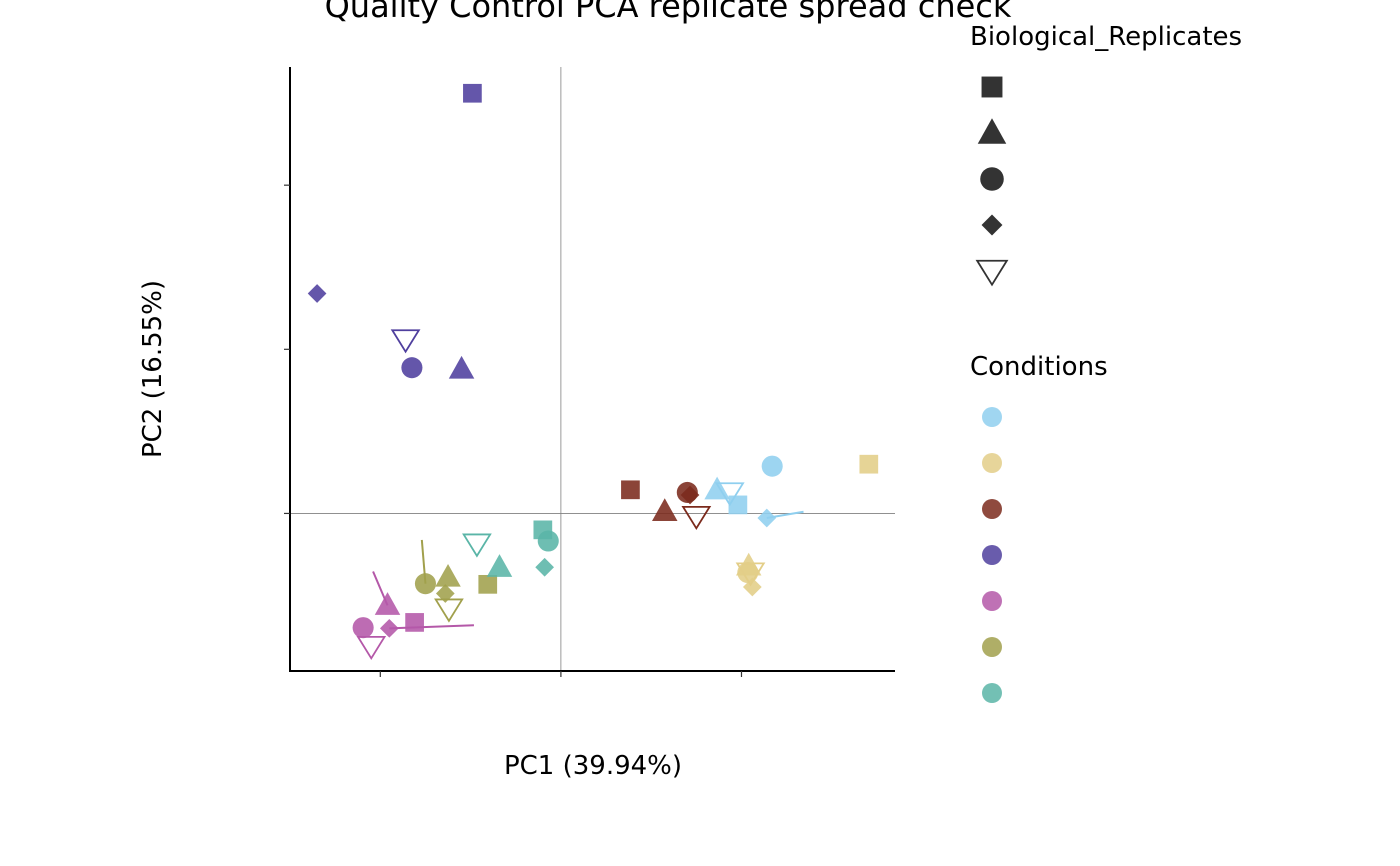 The height and width of the screenshot is (866, 1400). What do you see at coordinates (1106, 37) in the screenshot?
I see `legend-replicates-title: Biological_Replicates` at bounding box center [1106, 37].